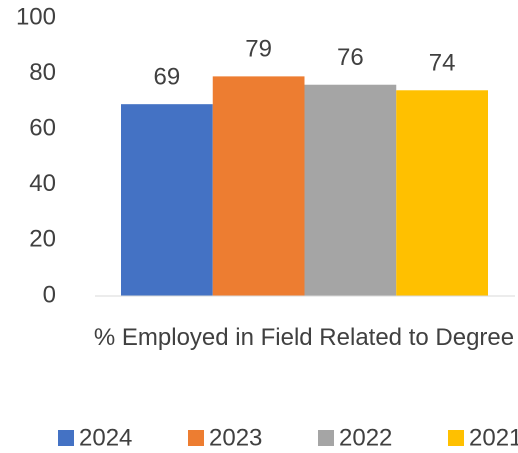 The height and width of the screenshot is (453, 518). Describe the element at coordinates (105, 437) in the screenshot. I see `legend-label: 2024` at that location.